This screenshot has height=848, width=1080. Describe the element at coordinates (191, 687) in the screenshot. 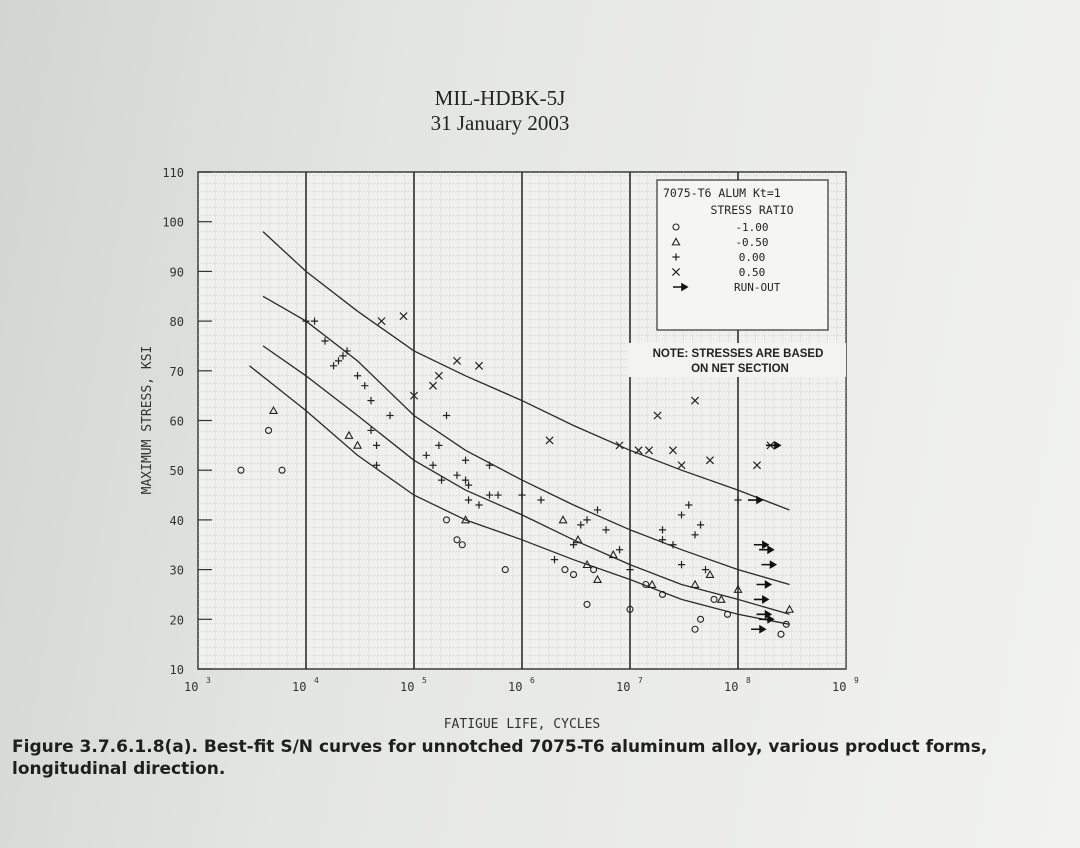

I see `x-tick-label-3: 10` at that location.